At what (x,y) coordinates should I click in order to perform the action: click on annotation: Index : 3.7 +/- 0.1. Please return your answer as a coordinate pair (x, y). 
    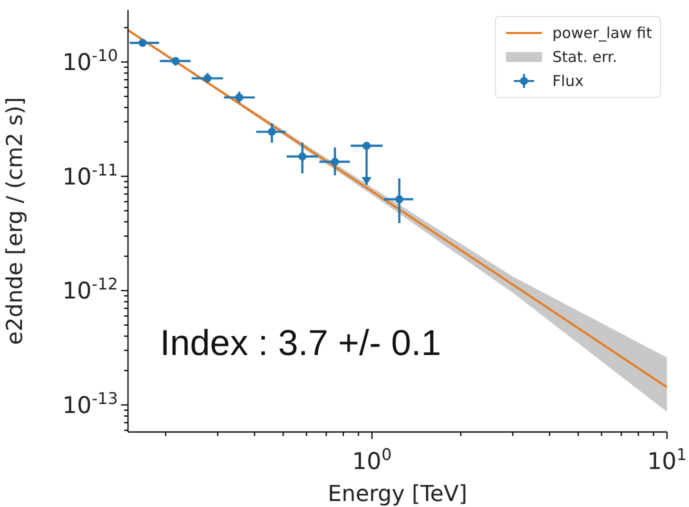
    Looking at the image, I should click on (301, 343).